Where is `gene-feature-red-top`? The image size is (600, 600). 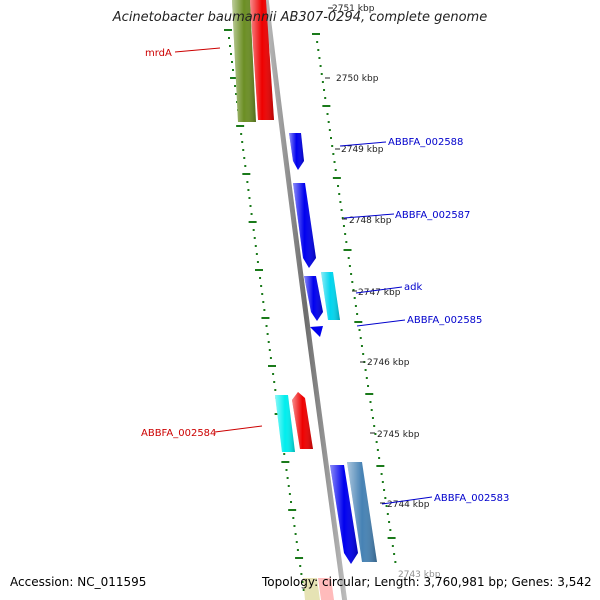 gene-feature-red-top is located at coordinates (262, 60).